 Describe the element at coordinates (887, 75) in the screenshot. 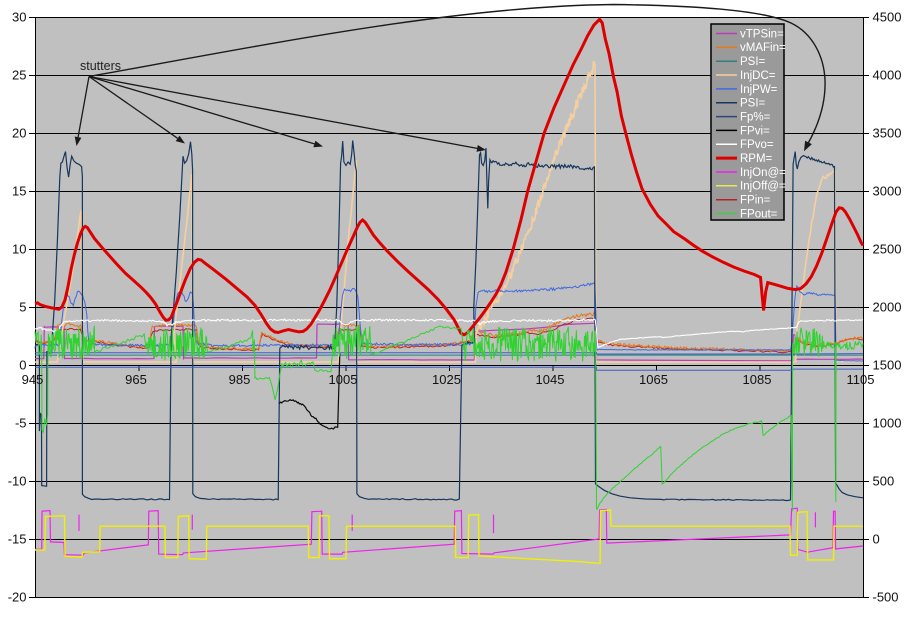

I see `svg-text: 4000` at that location.